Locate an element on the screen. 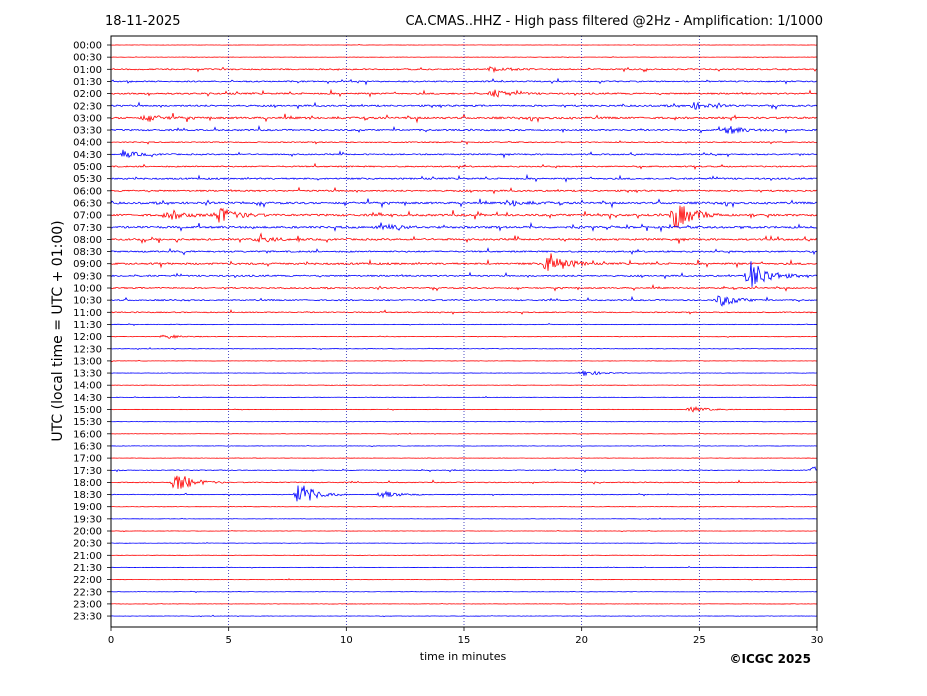  y-tick-label: 05:30 is located at coordinates (87, 179).